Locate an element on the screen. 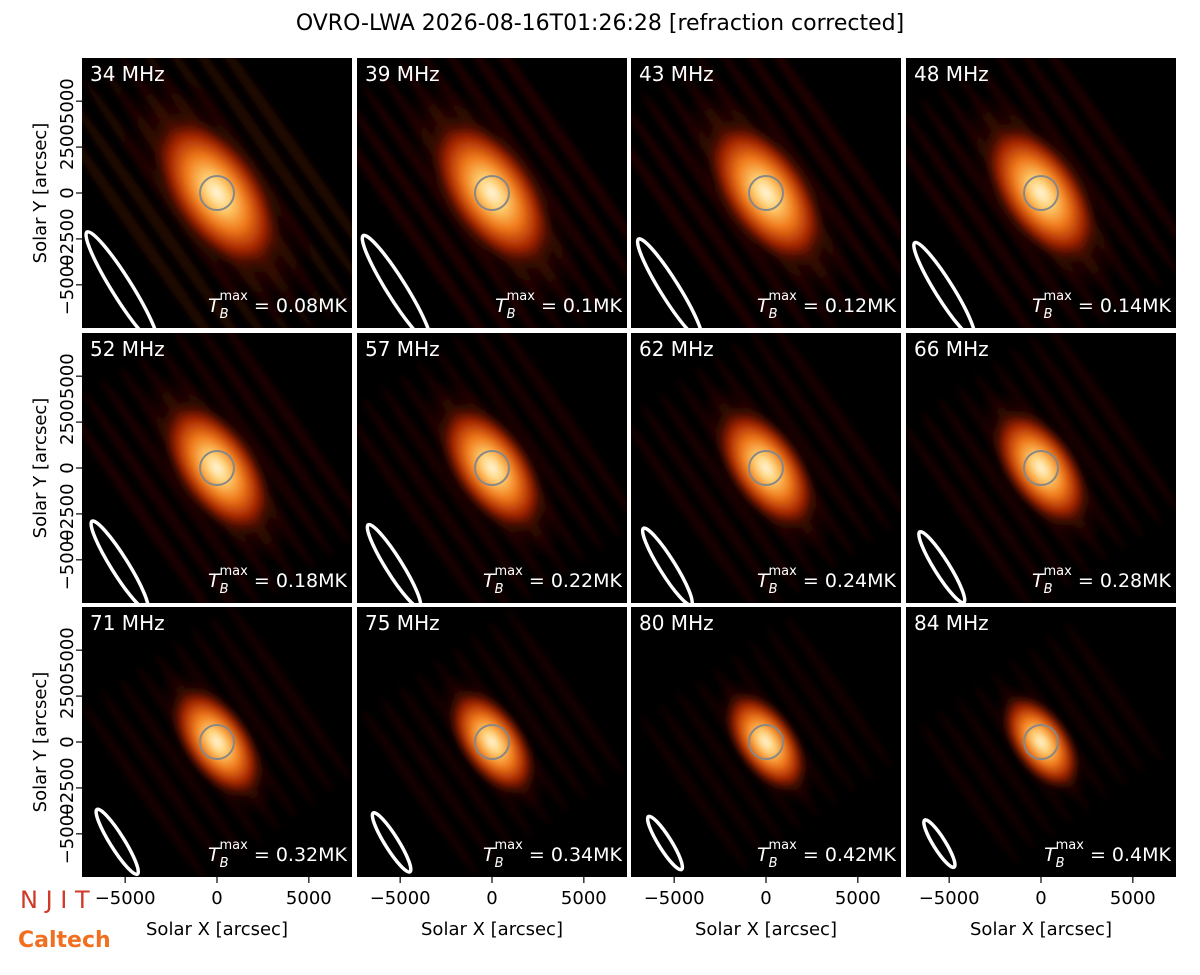  tb-symbol: T is located at coordinates (501, 306).